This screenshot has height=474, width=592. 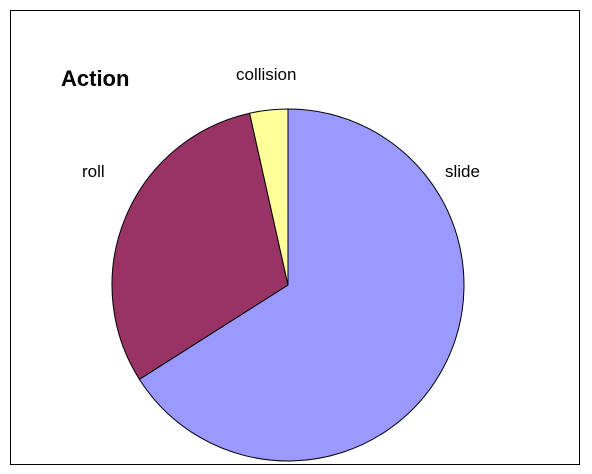 I want to click on pie-slice-collision, so click(x=269, y=197).